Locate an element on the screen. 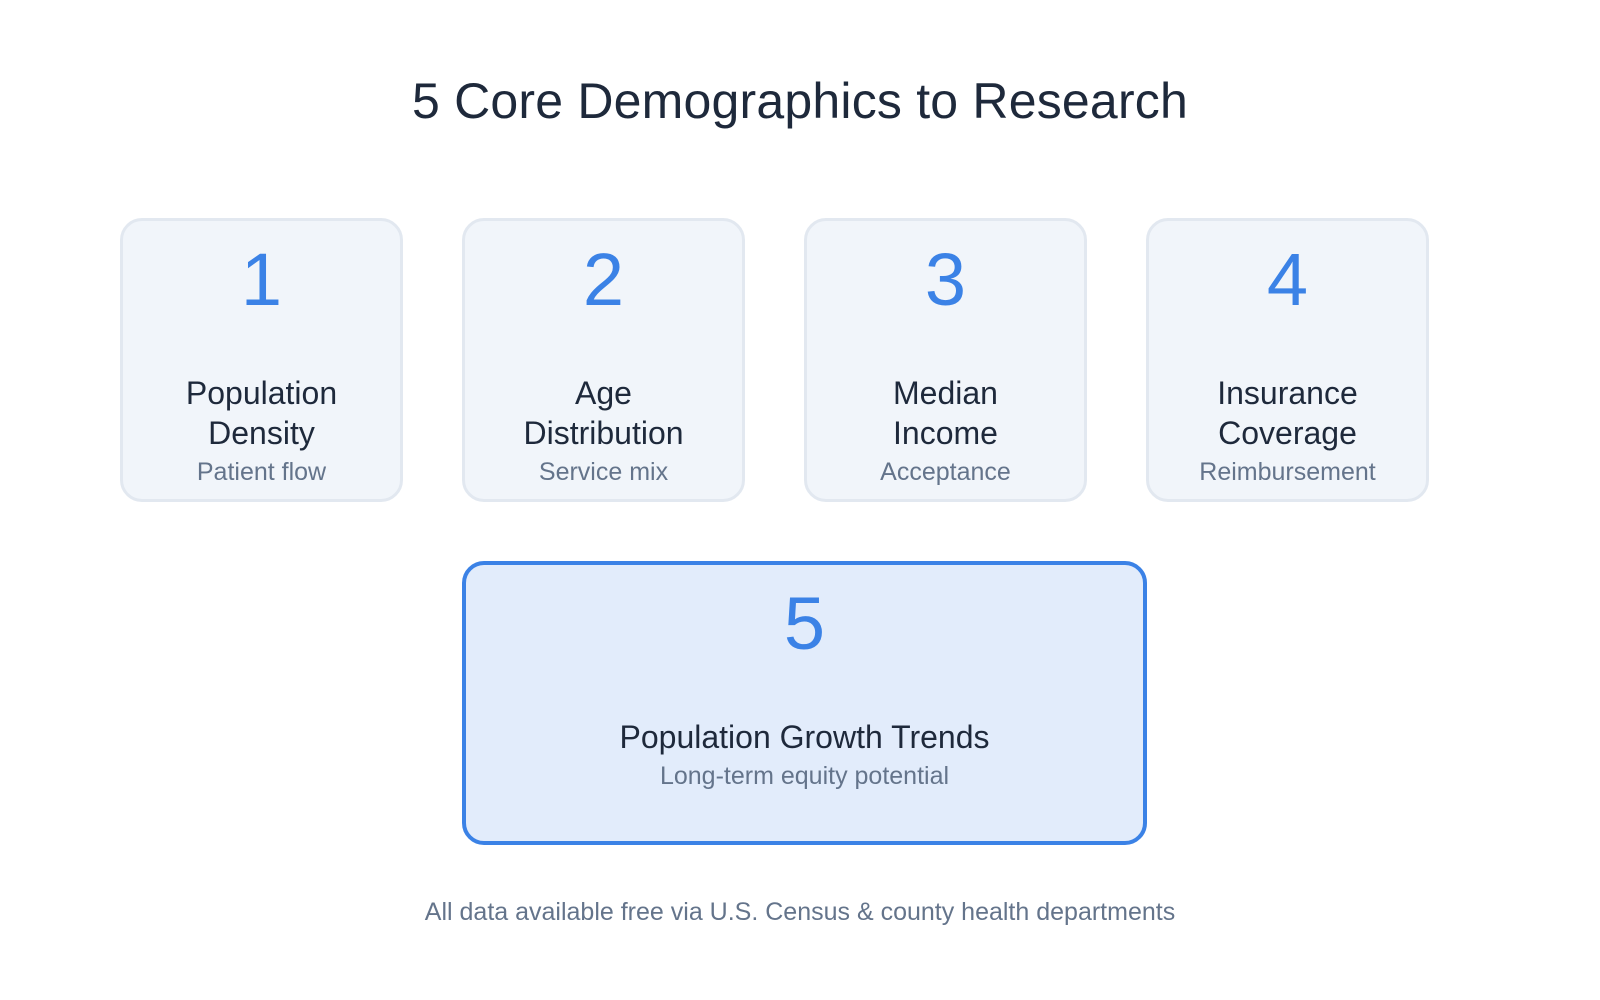 The height and width of the screenshot is (1000, 1600). card-subtitle: Patient flow is located at coordinates (261, 472).